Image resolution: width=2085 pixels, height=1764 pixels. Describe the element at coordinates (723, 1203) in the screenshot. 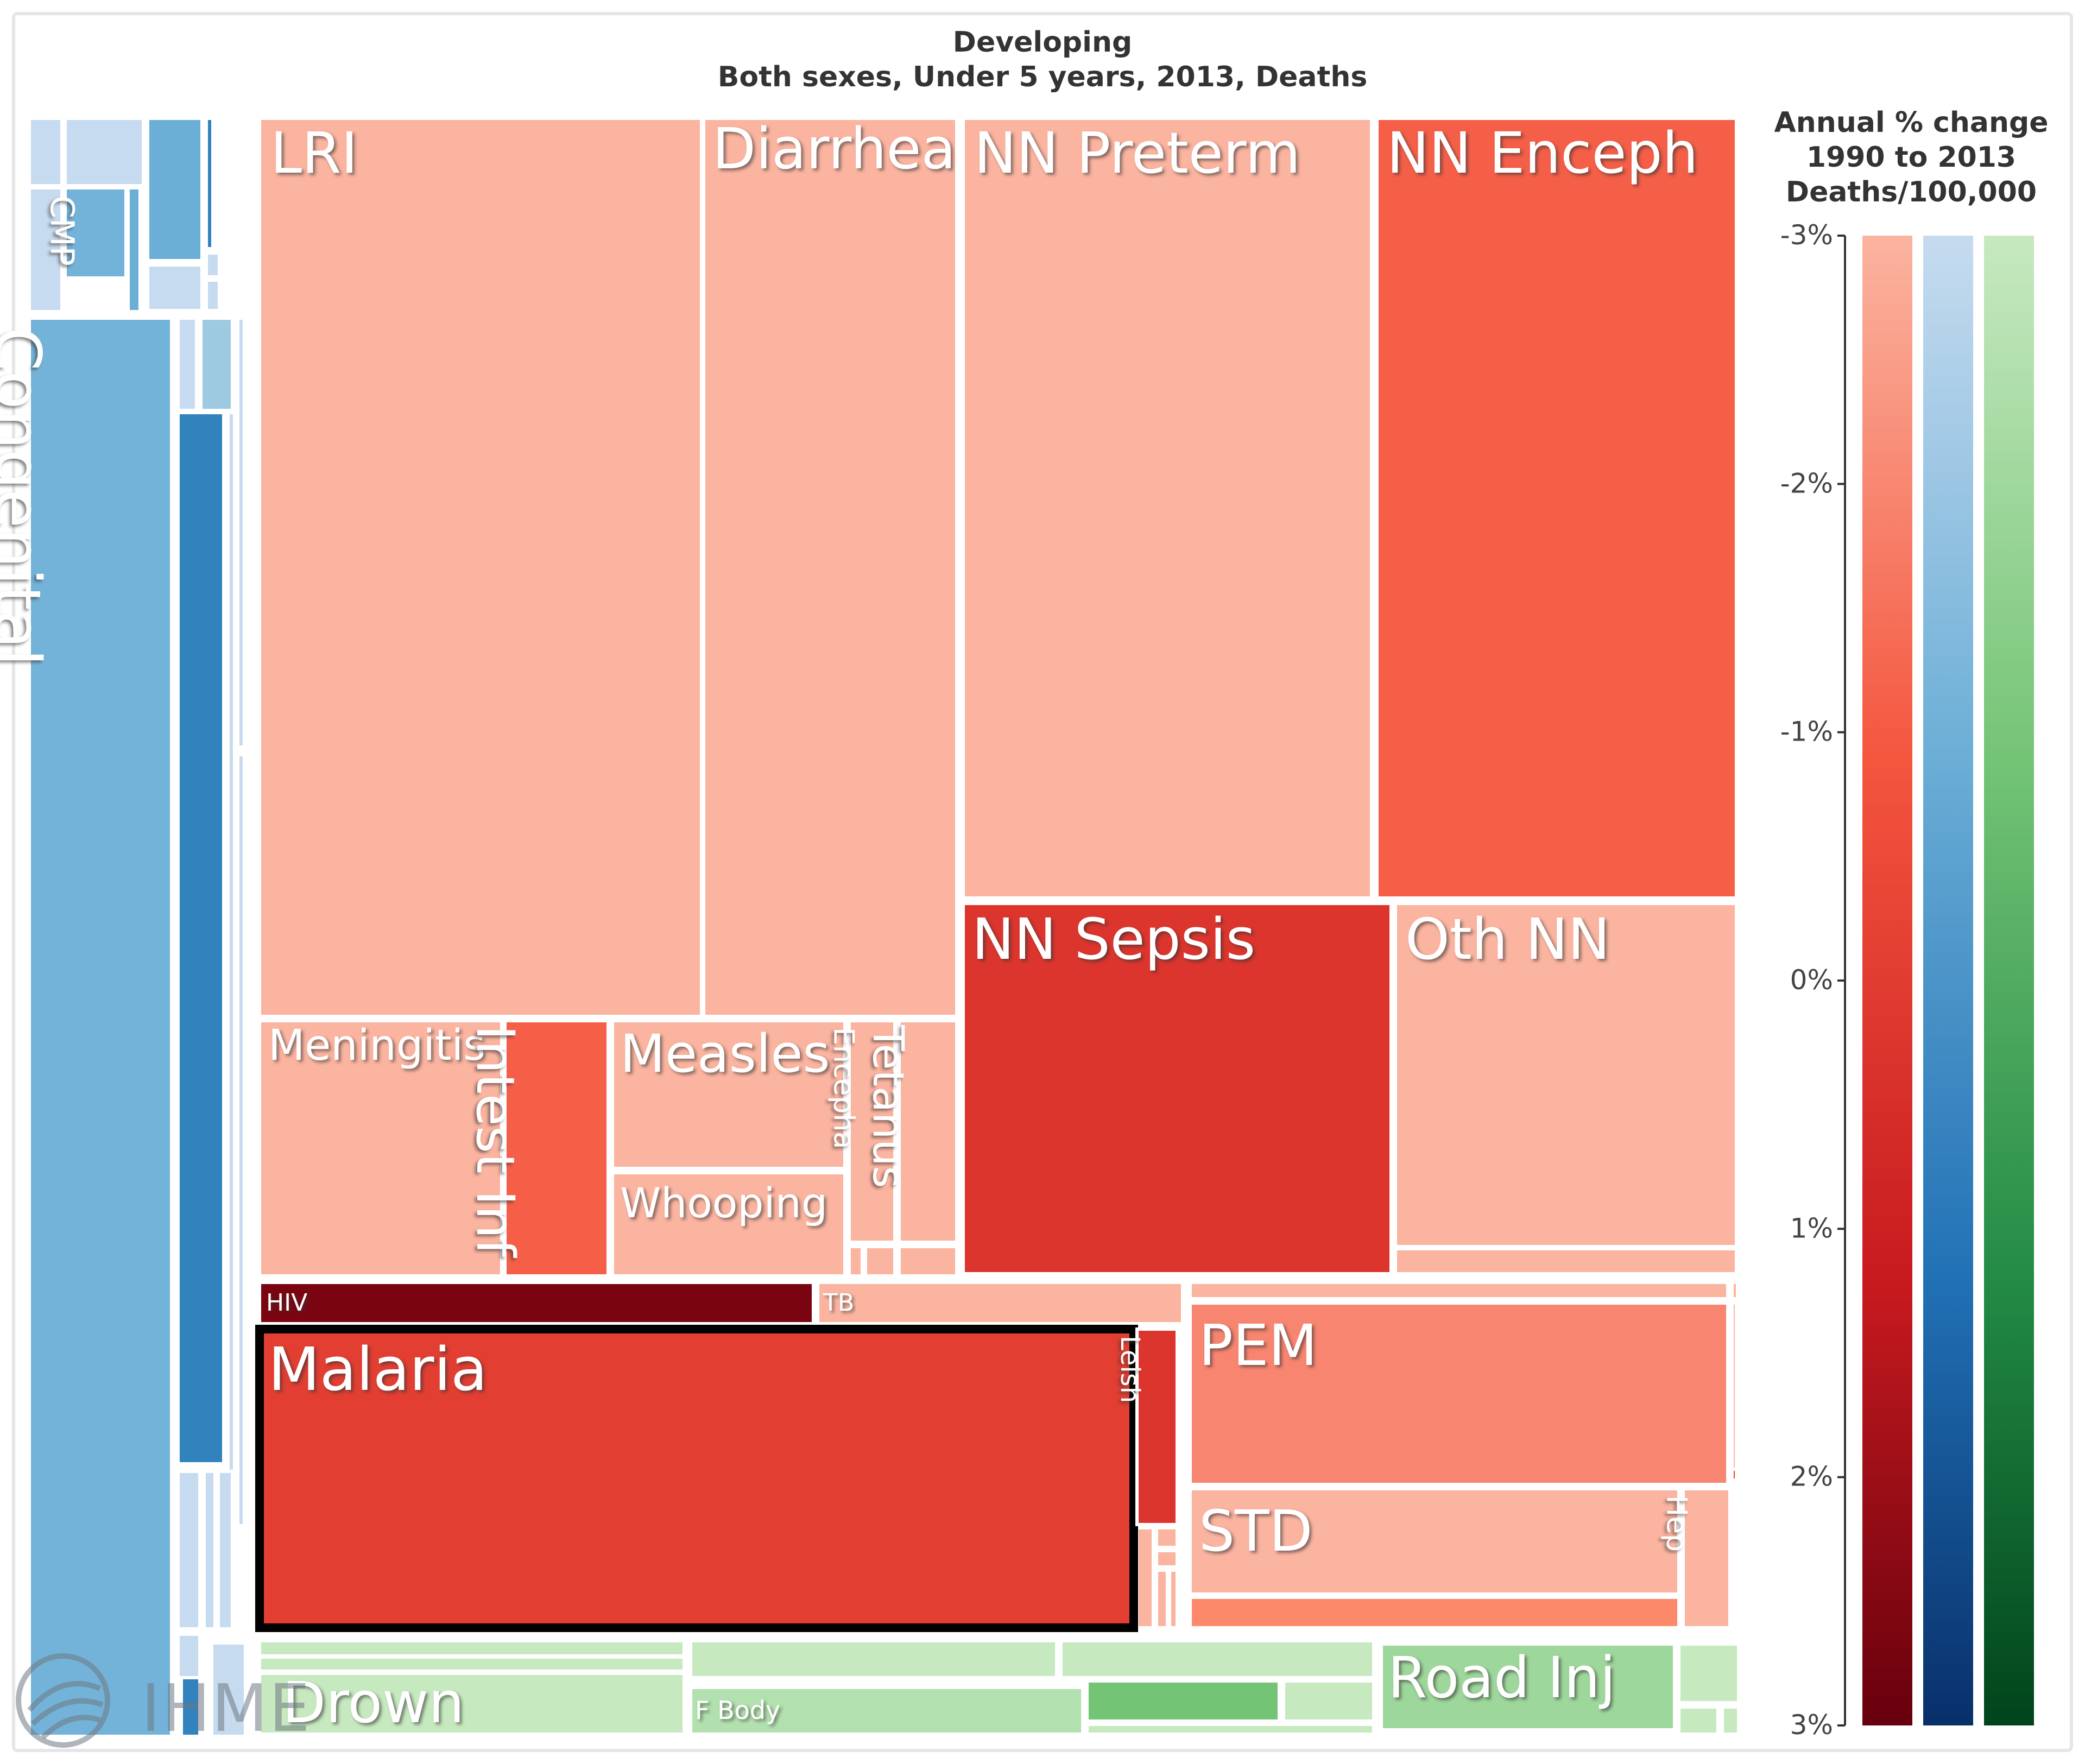

I see `treemap-label-whooping: Whooping` at that location.